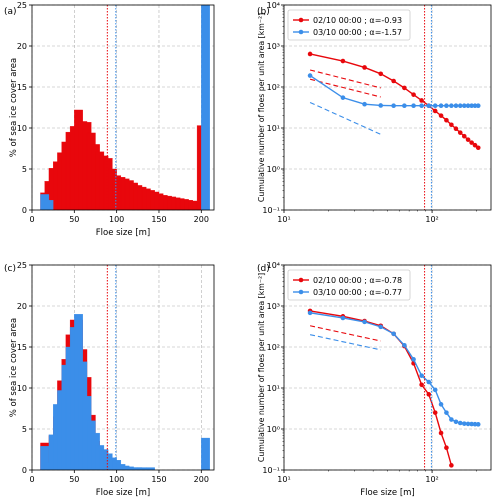 This screenshot has height=501, width=500. What do you see at coordinates (301, 292) in the screenshot?
I see `legend-marker-blue` at bounding box center [301, 292].